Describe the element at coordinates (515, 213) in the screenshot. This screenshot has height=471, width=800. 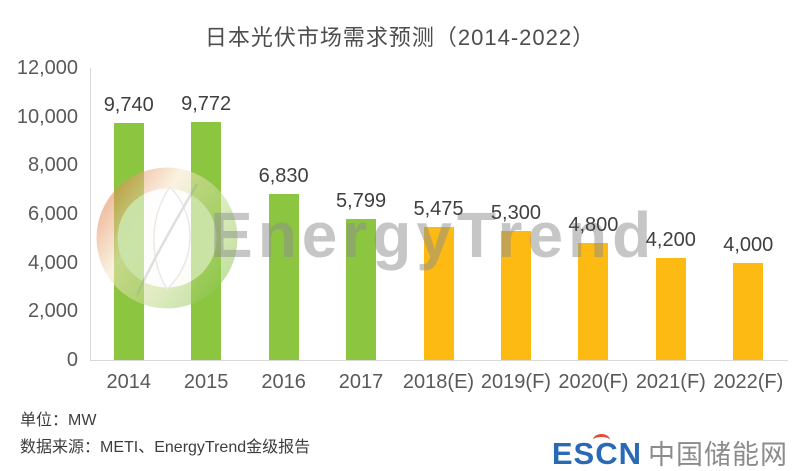
I see `bar-value-label: 5,300` at that location.